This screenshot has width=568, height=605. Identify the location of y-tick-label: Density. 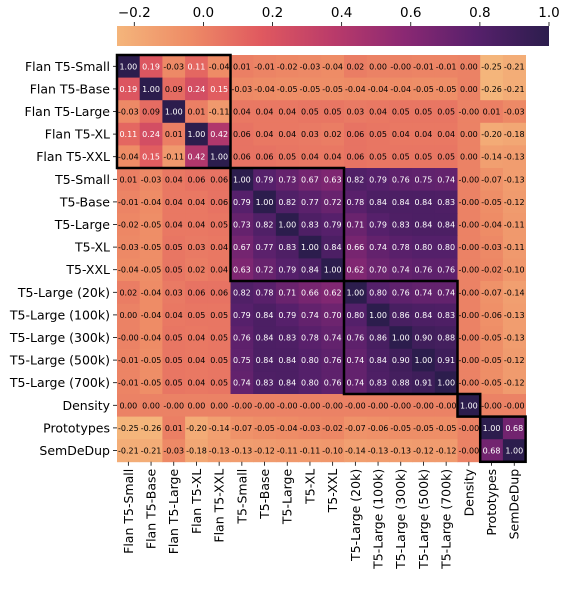
(86, 405).